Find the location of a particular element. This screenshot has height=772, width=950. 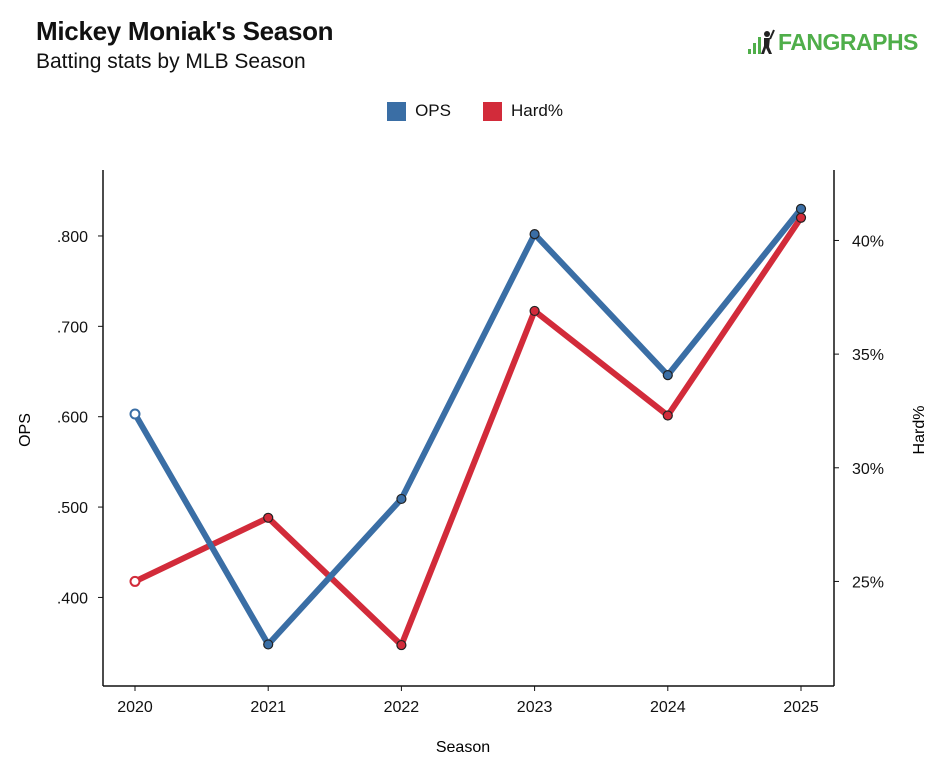

legend-item-ops: OPS is located at coordinates (419, 111).